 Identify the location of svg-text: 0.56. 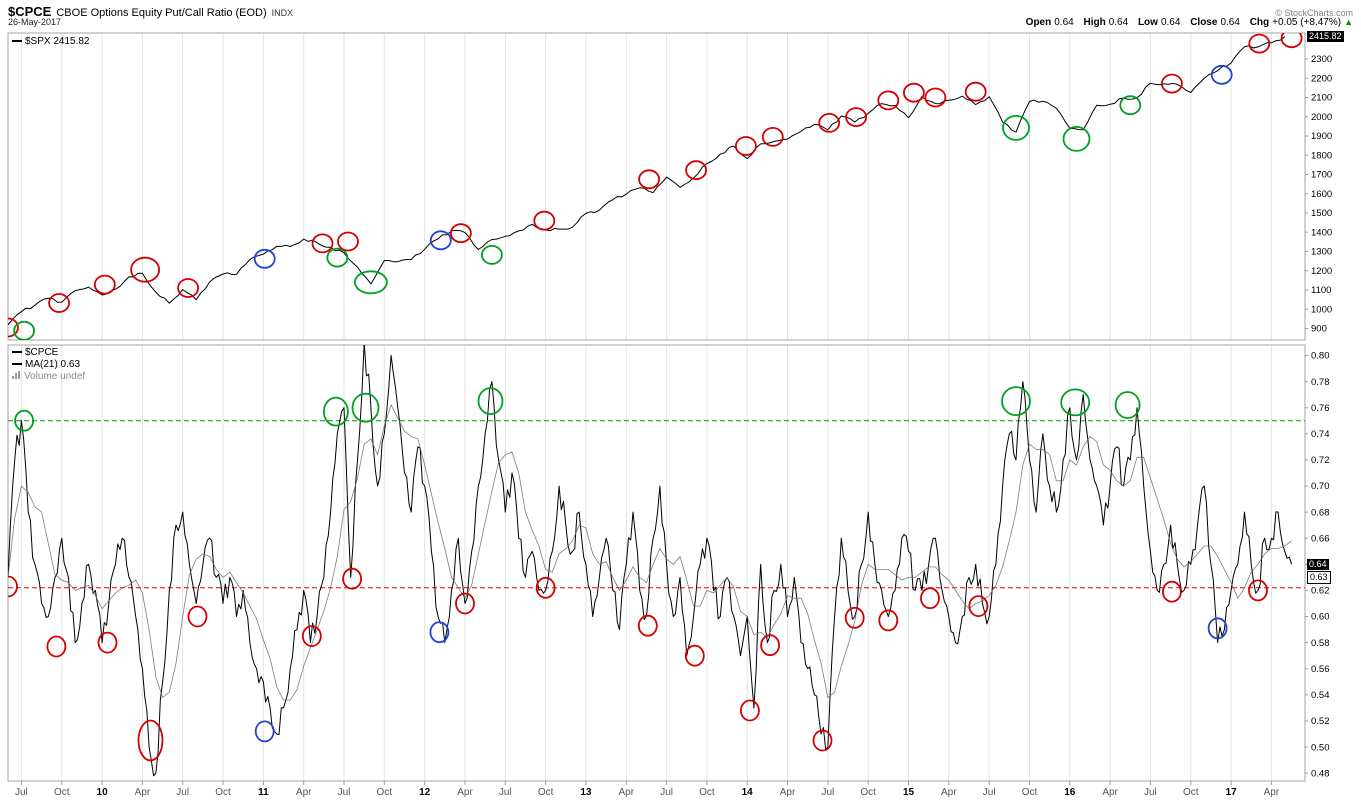
(1320, 669).